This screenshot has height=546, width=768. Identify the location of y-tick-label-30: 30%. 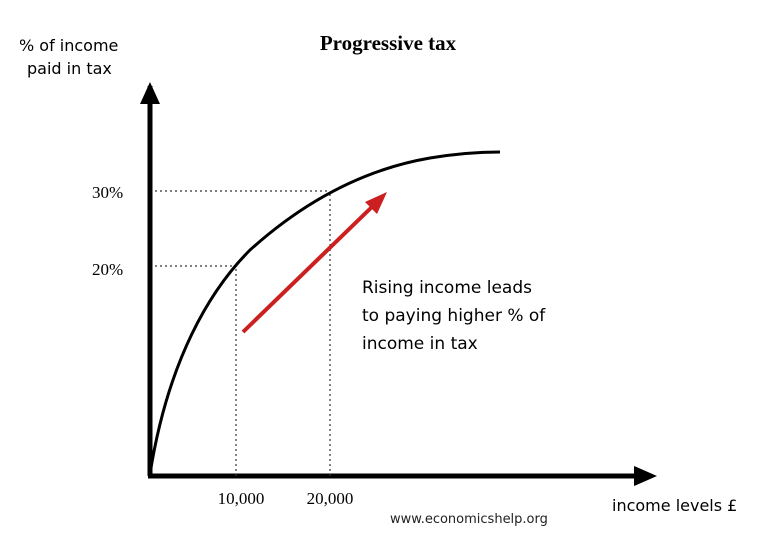
(107, 192).